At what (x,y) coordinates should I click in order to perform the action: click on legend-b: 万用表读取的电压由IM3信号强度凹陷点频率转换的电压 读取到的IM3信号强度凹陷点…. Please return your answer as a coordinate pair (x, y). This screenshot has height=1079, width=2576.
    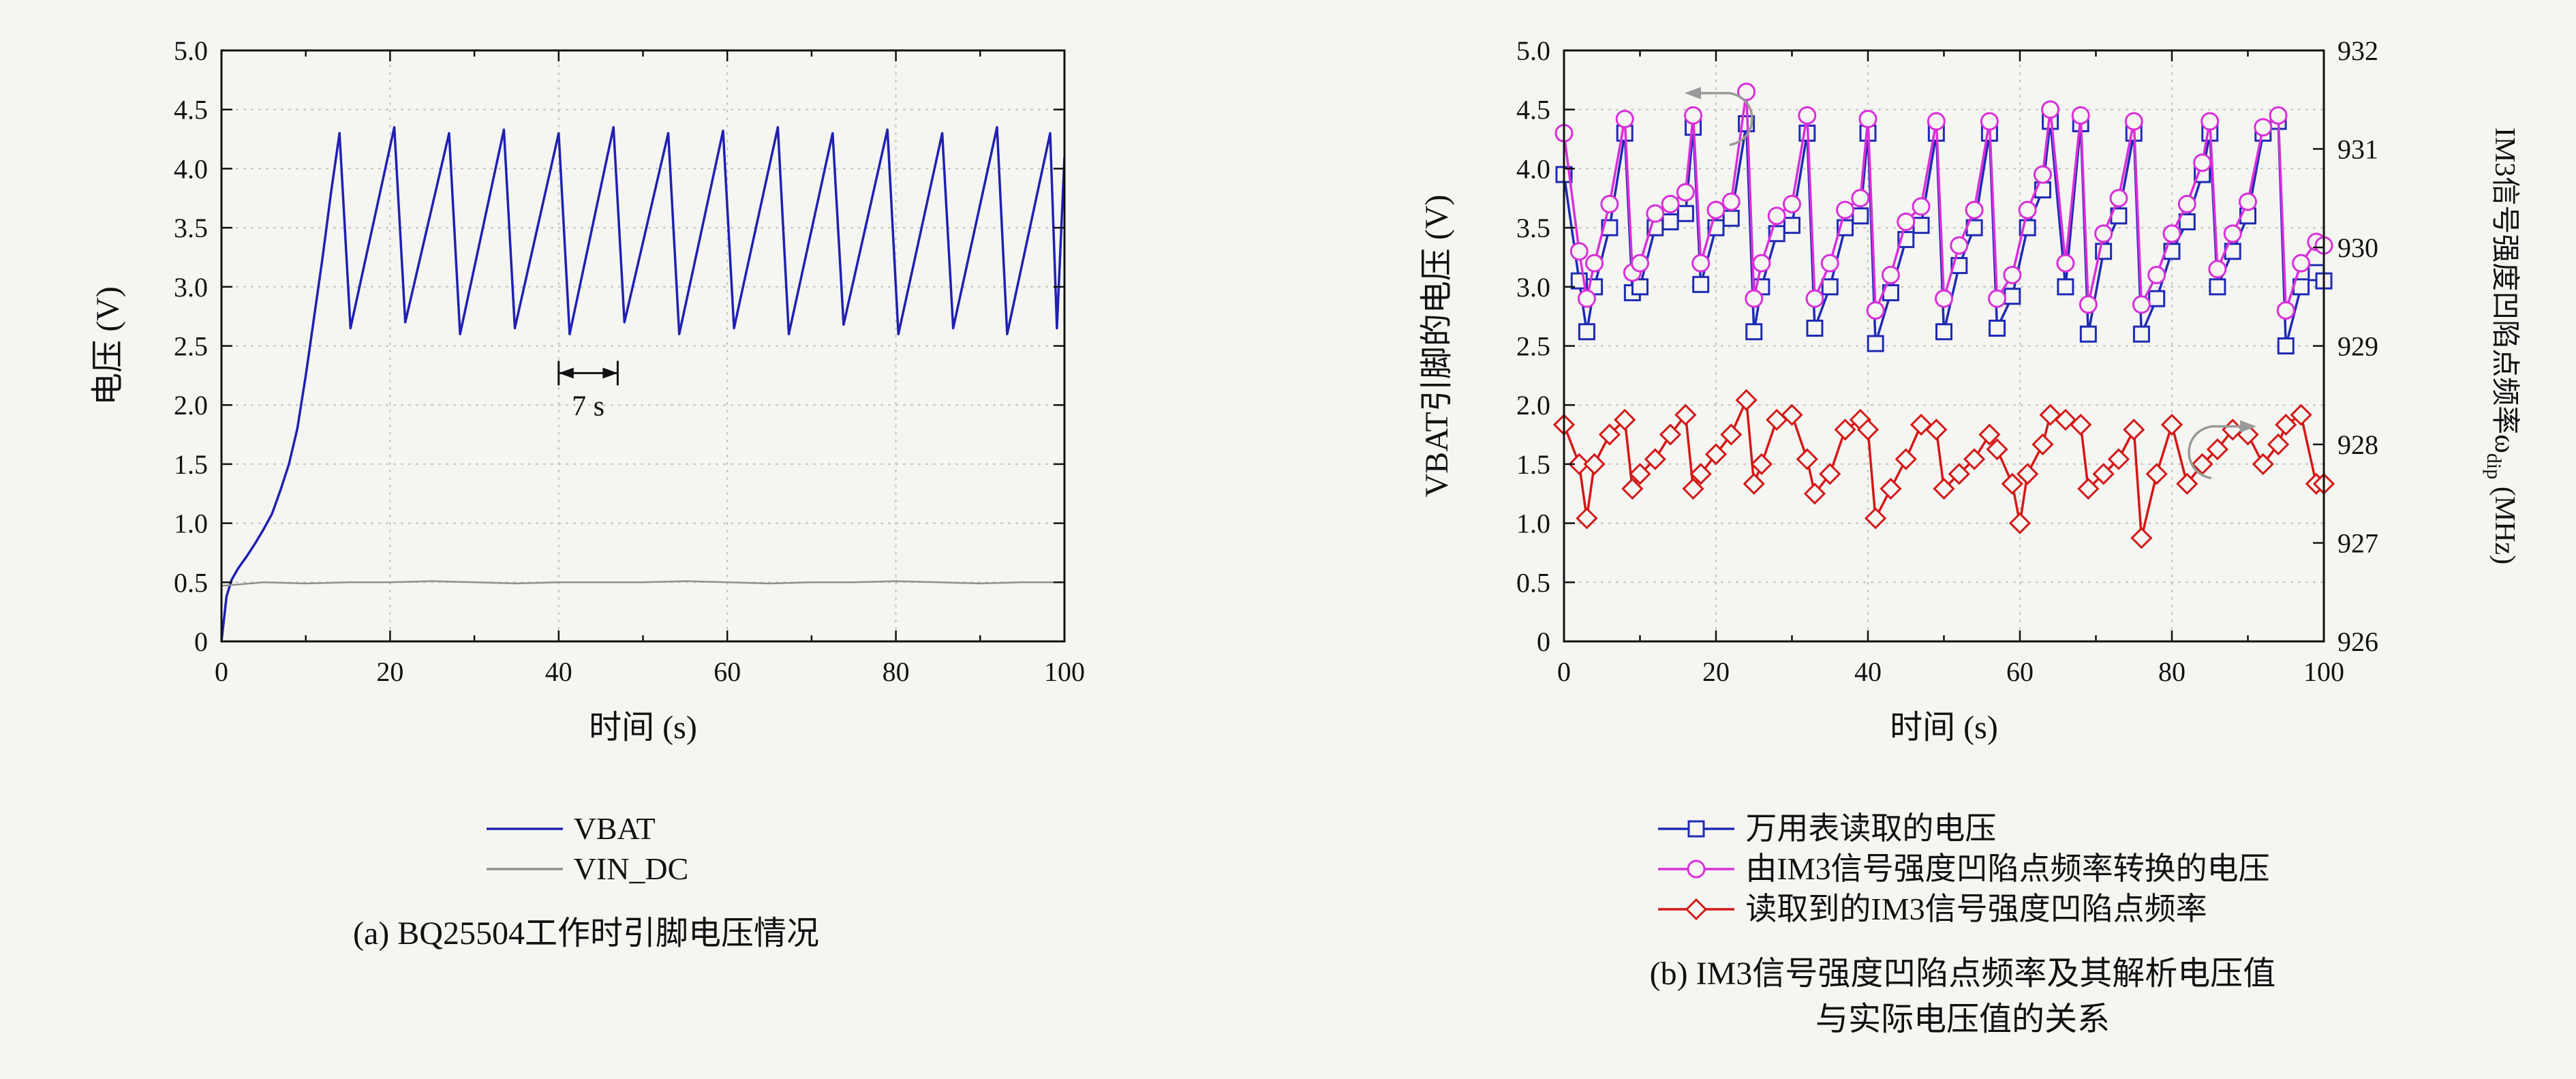
    Looking at the image, I should click on (1963, 870).